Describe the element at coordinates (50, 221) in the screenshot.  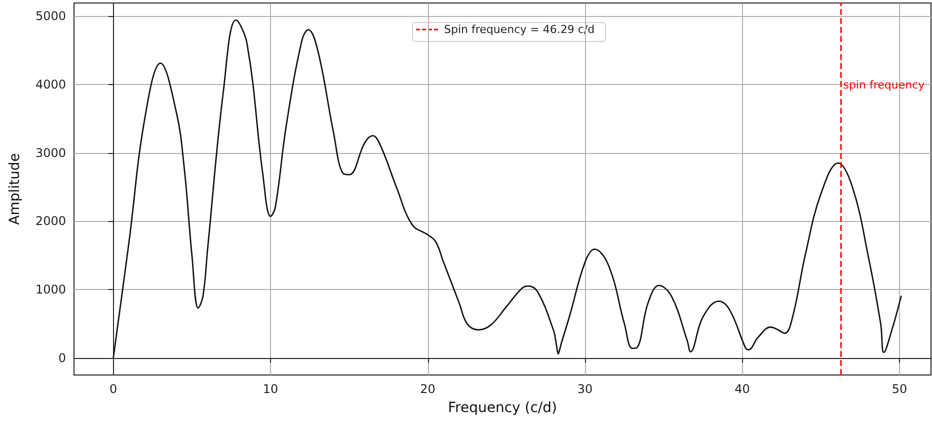
I see `y-tick-label: 2000` at that location.